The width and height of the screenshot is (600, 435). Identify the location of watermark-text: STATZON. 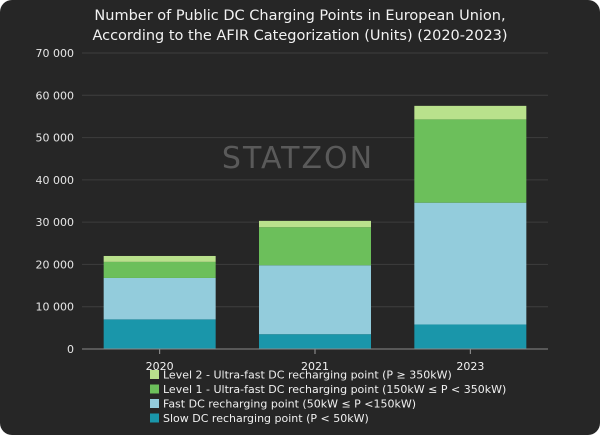
(298, 158).